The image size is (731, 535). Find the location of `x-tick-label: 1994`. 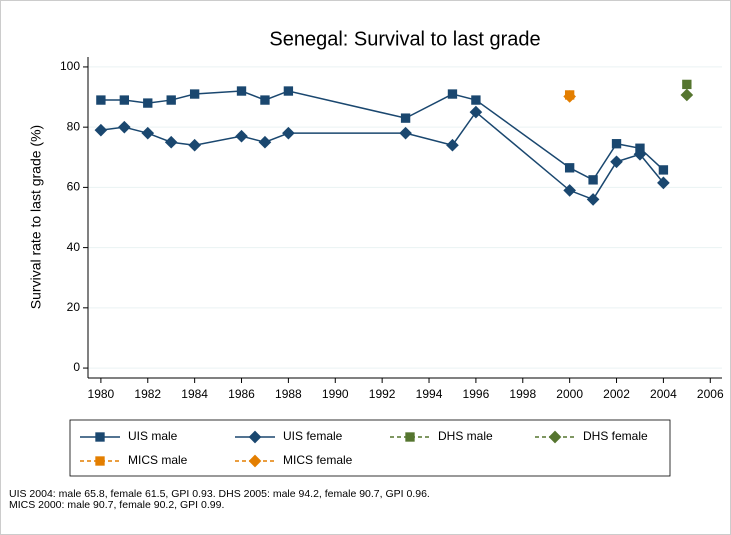

x-tick-label: 1994 is located at coordinates (429, 394).